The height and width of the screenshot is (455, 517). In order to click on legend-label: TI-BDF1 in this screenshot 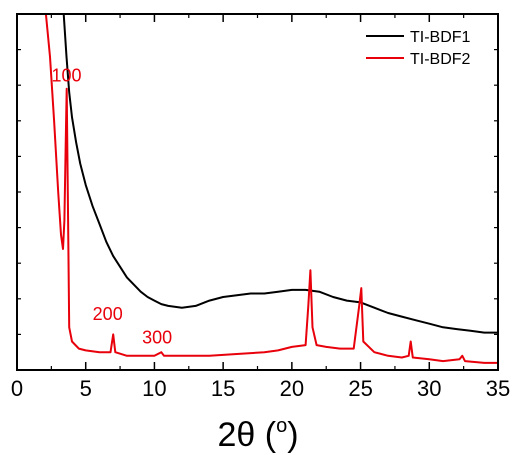, I will do `click(440, 37)`.